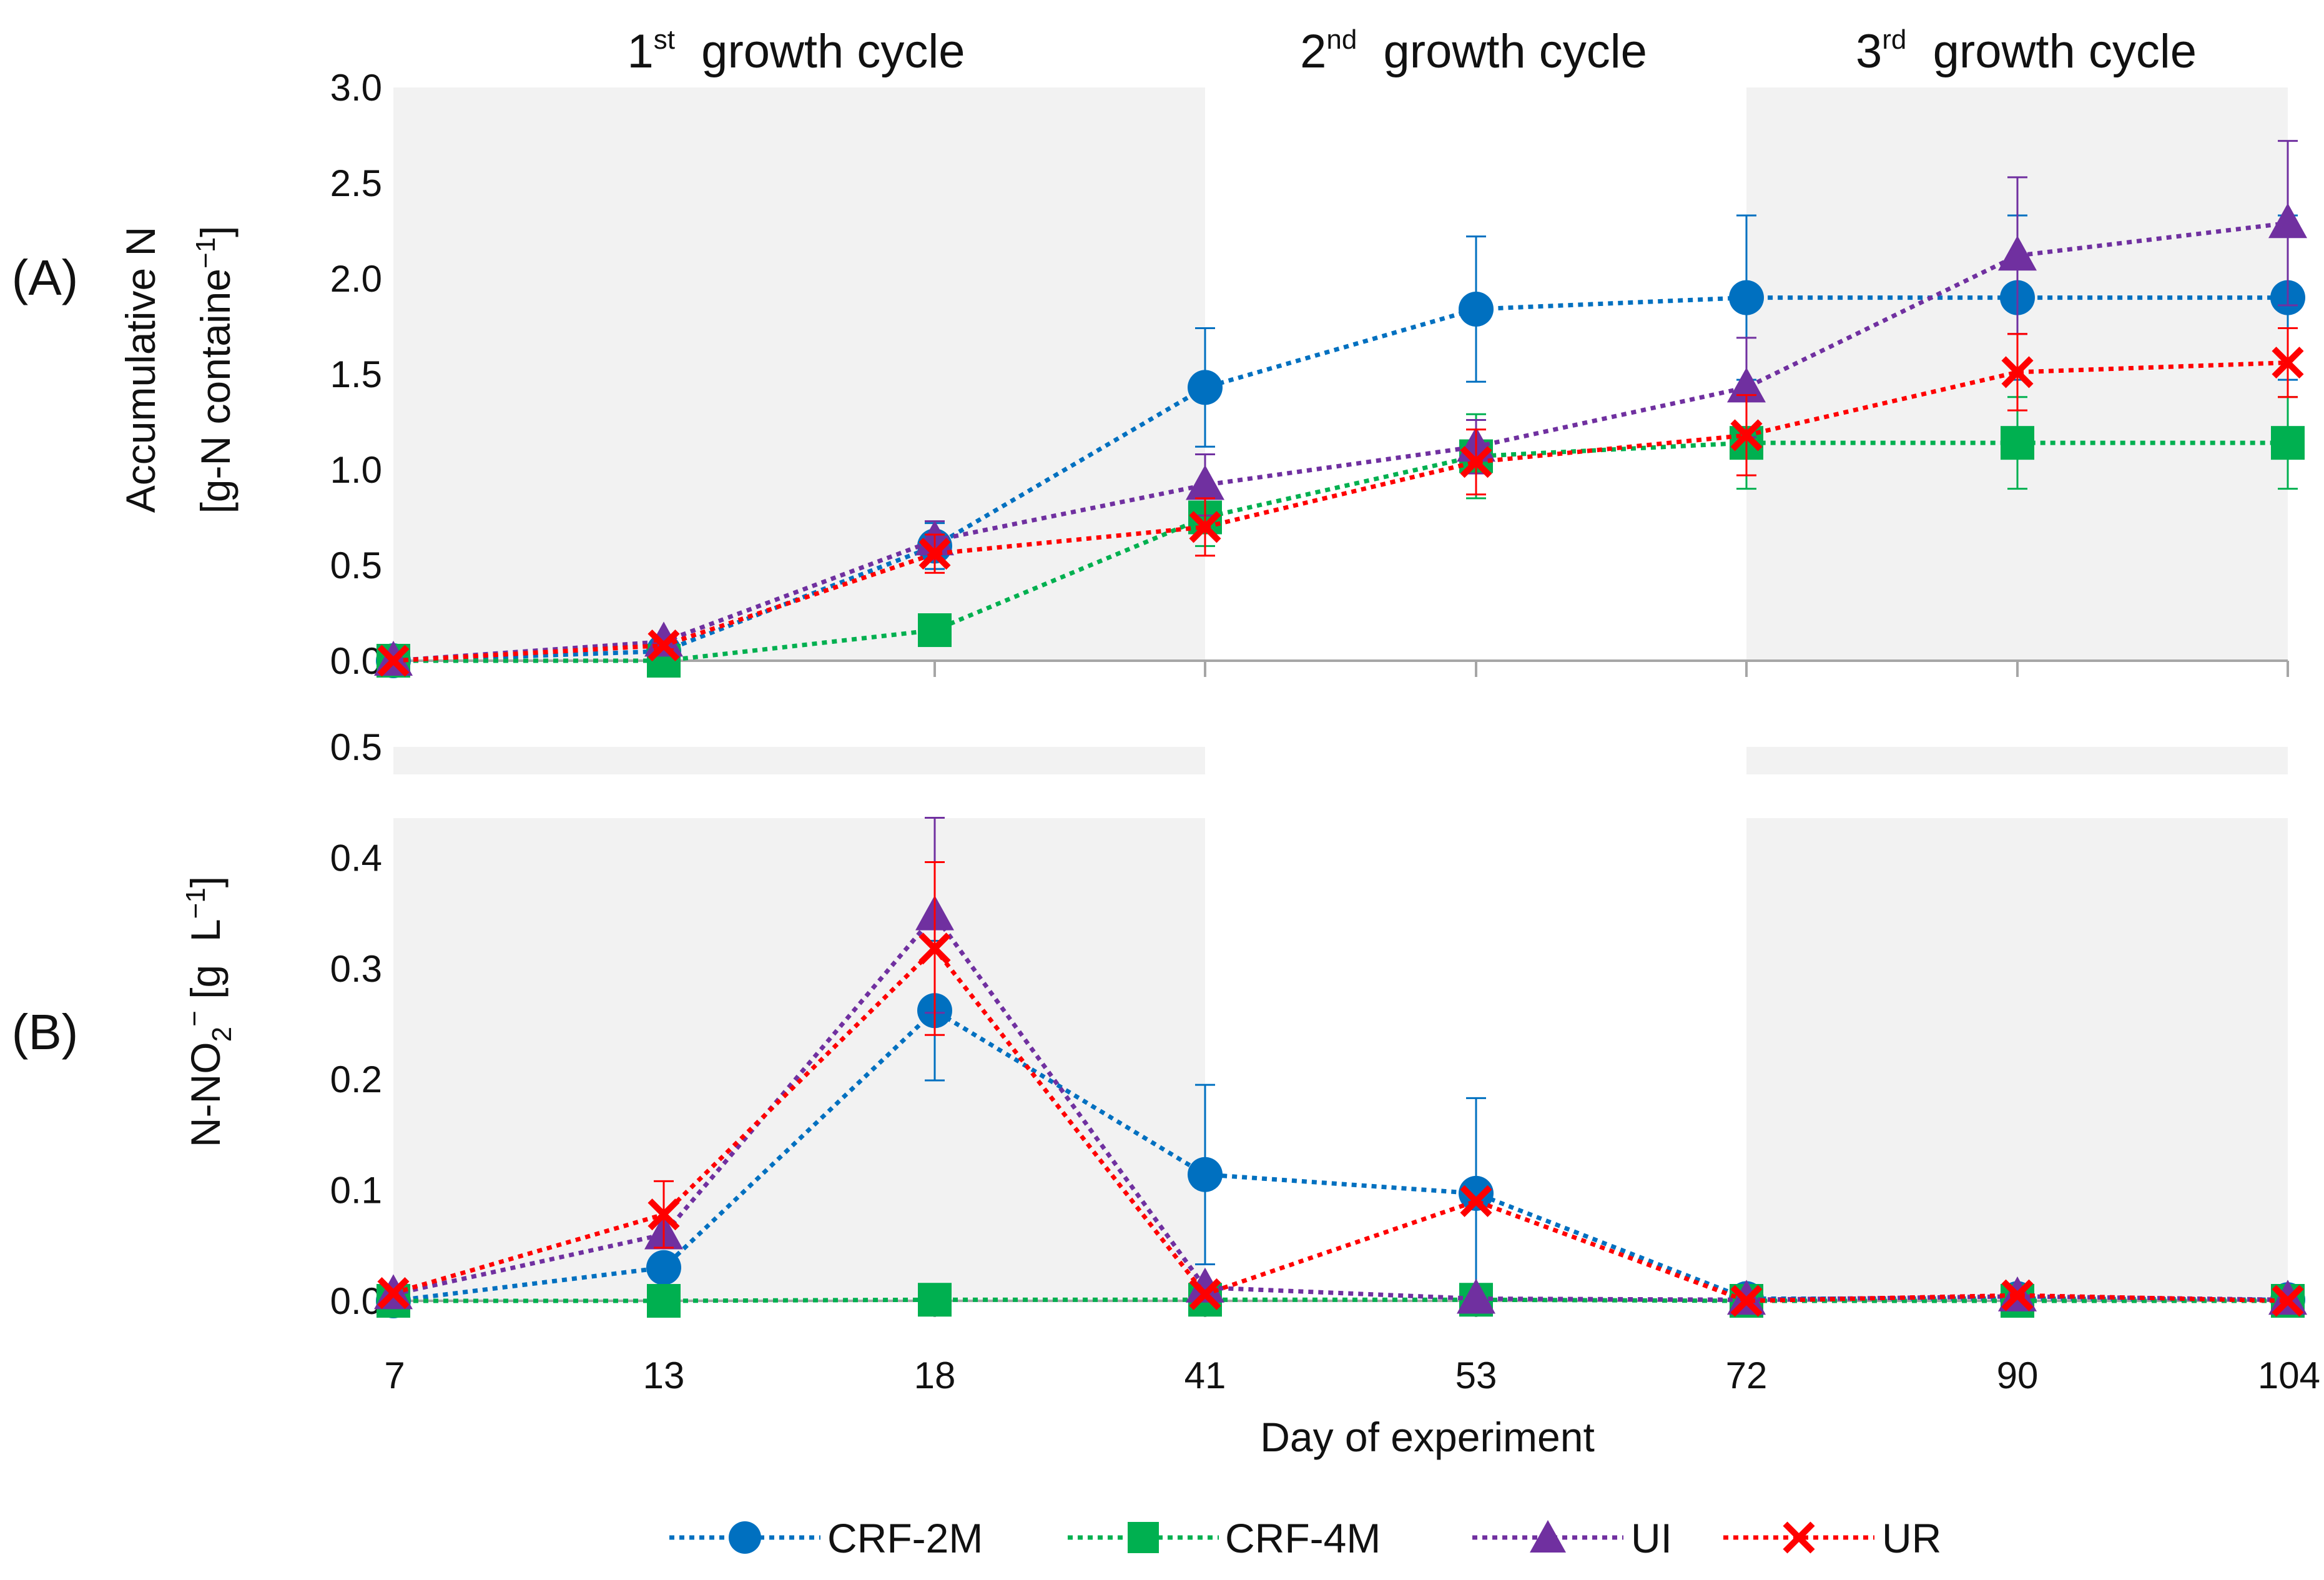 The width and height of the screenshot is (2324, 1580). Describe the element at coordinates (214, 369) in the screenshot. I see `y-axis-title-a-line2: [g-N containe−1]` at that location.